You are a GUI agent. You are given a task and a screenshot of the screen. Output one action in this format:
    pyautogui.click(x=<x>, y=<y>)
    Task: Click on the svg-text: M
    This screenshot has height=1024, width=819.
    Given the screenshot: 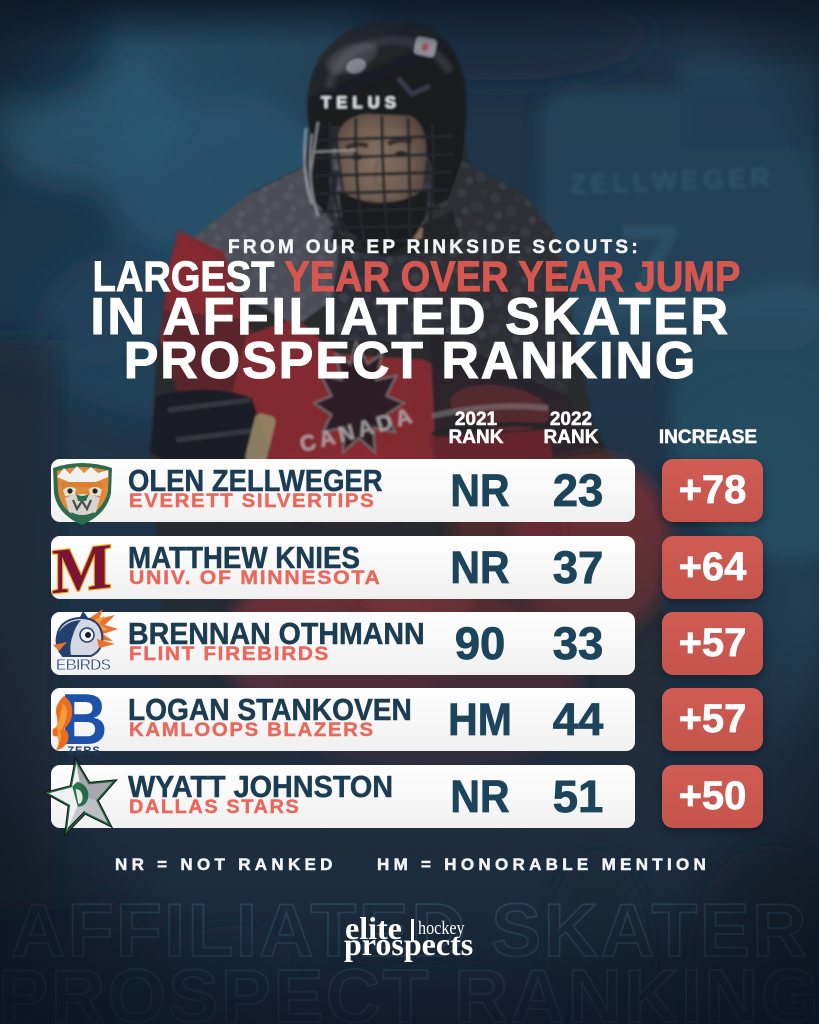 What is the action you would take?
    pyautogui.click(x=82, y=568)
    